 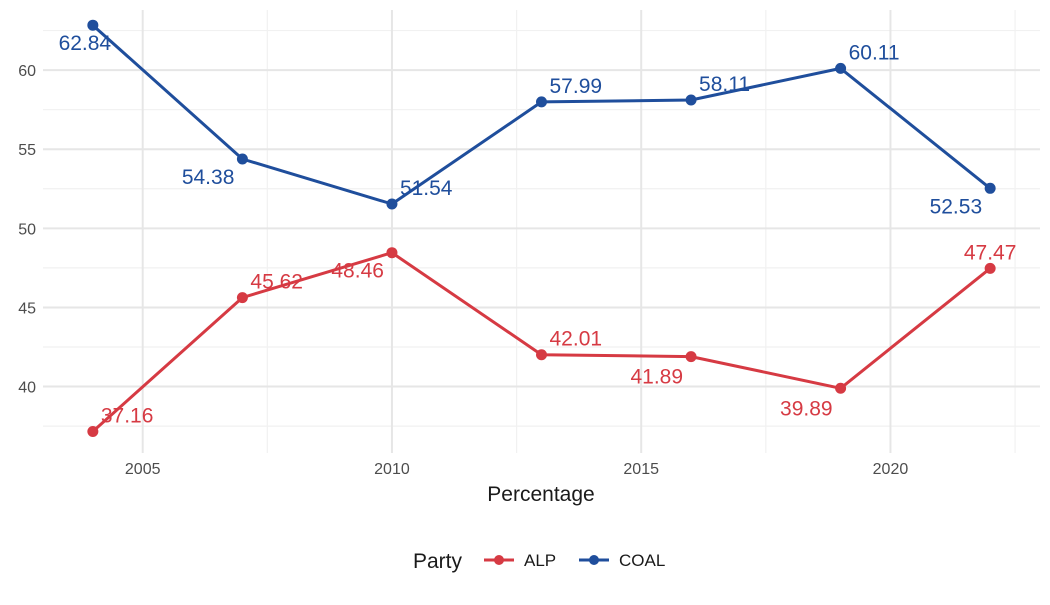 What do you see at coordinates (499, 560) in the screenshot?
I see `legend-marker-alp` at bounding box center [499, 560].